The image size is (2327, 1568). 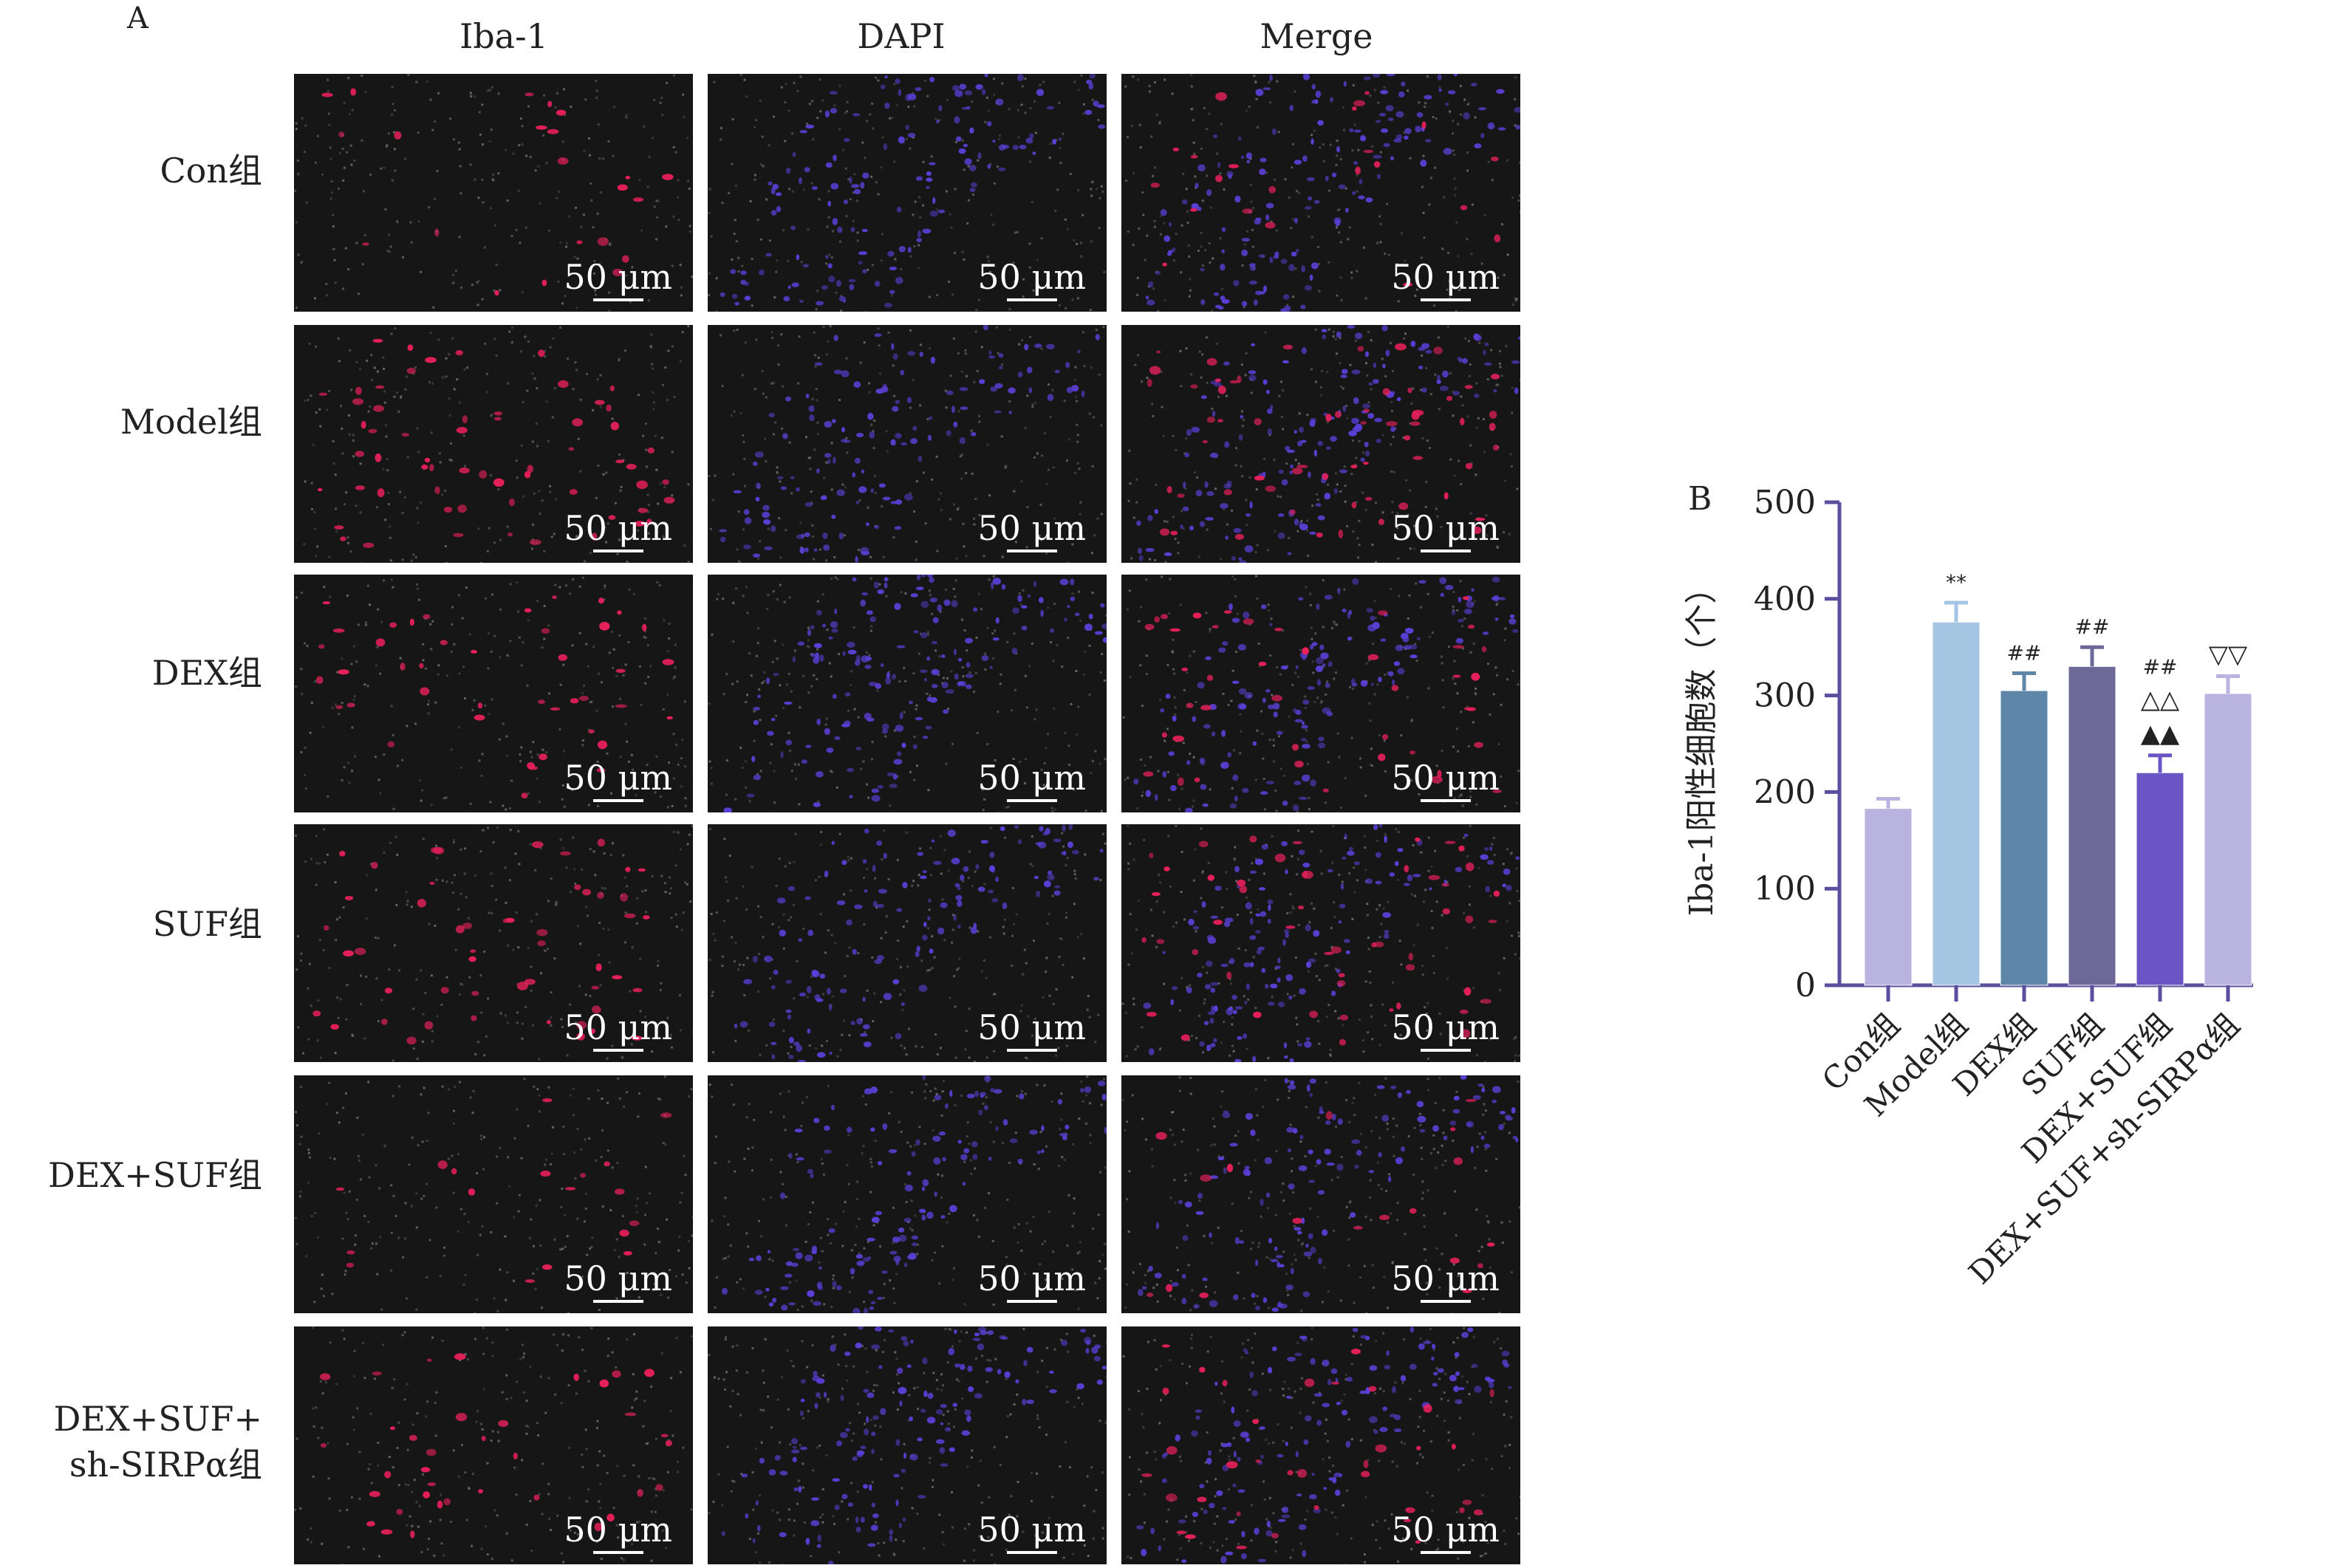 I want to click on row-label: SUF组, so click(x=207, y=924).